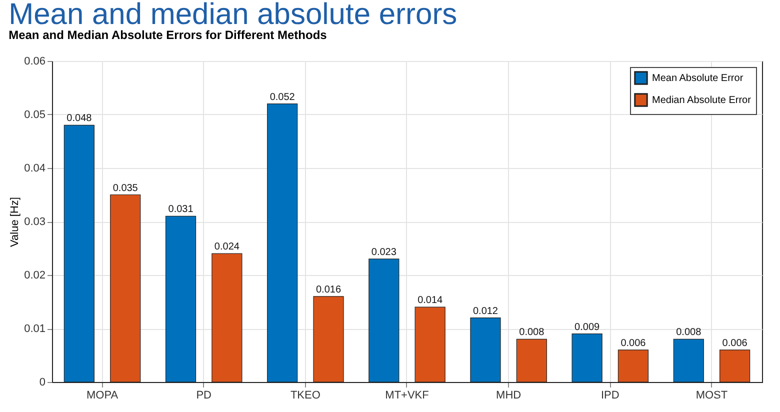 The image size is (780, 412). Describe the element at coordinates (102, 396) in the screenshot. I see `x-tick-label: MOPA` at that location.